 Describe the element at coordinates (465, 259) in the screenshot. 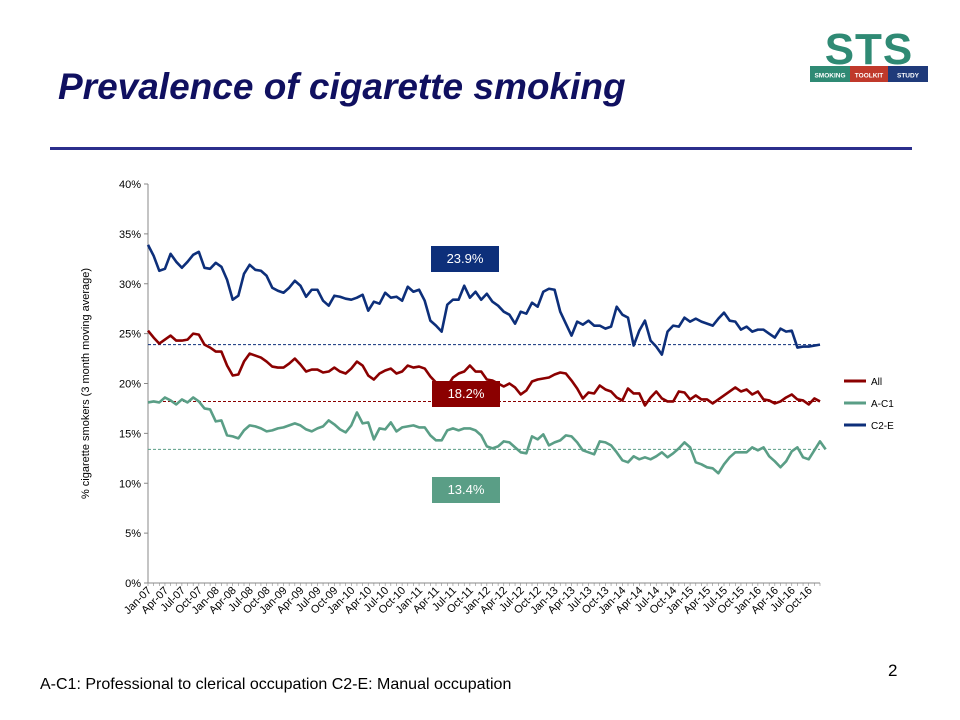

I see `annotation-c2e-value: 23.9%` at that location.